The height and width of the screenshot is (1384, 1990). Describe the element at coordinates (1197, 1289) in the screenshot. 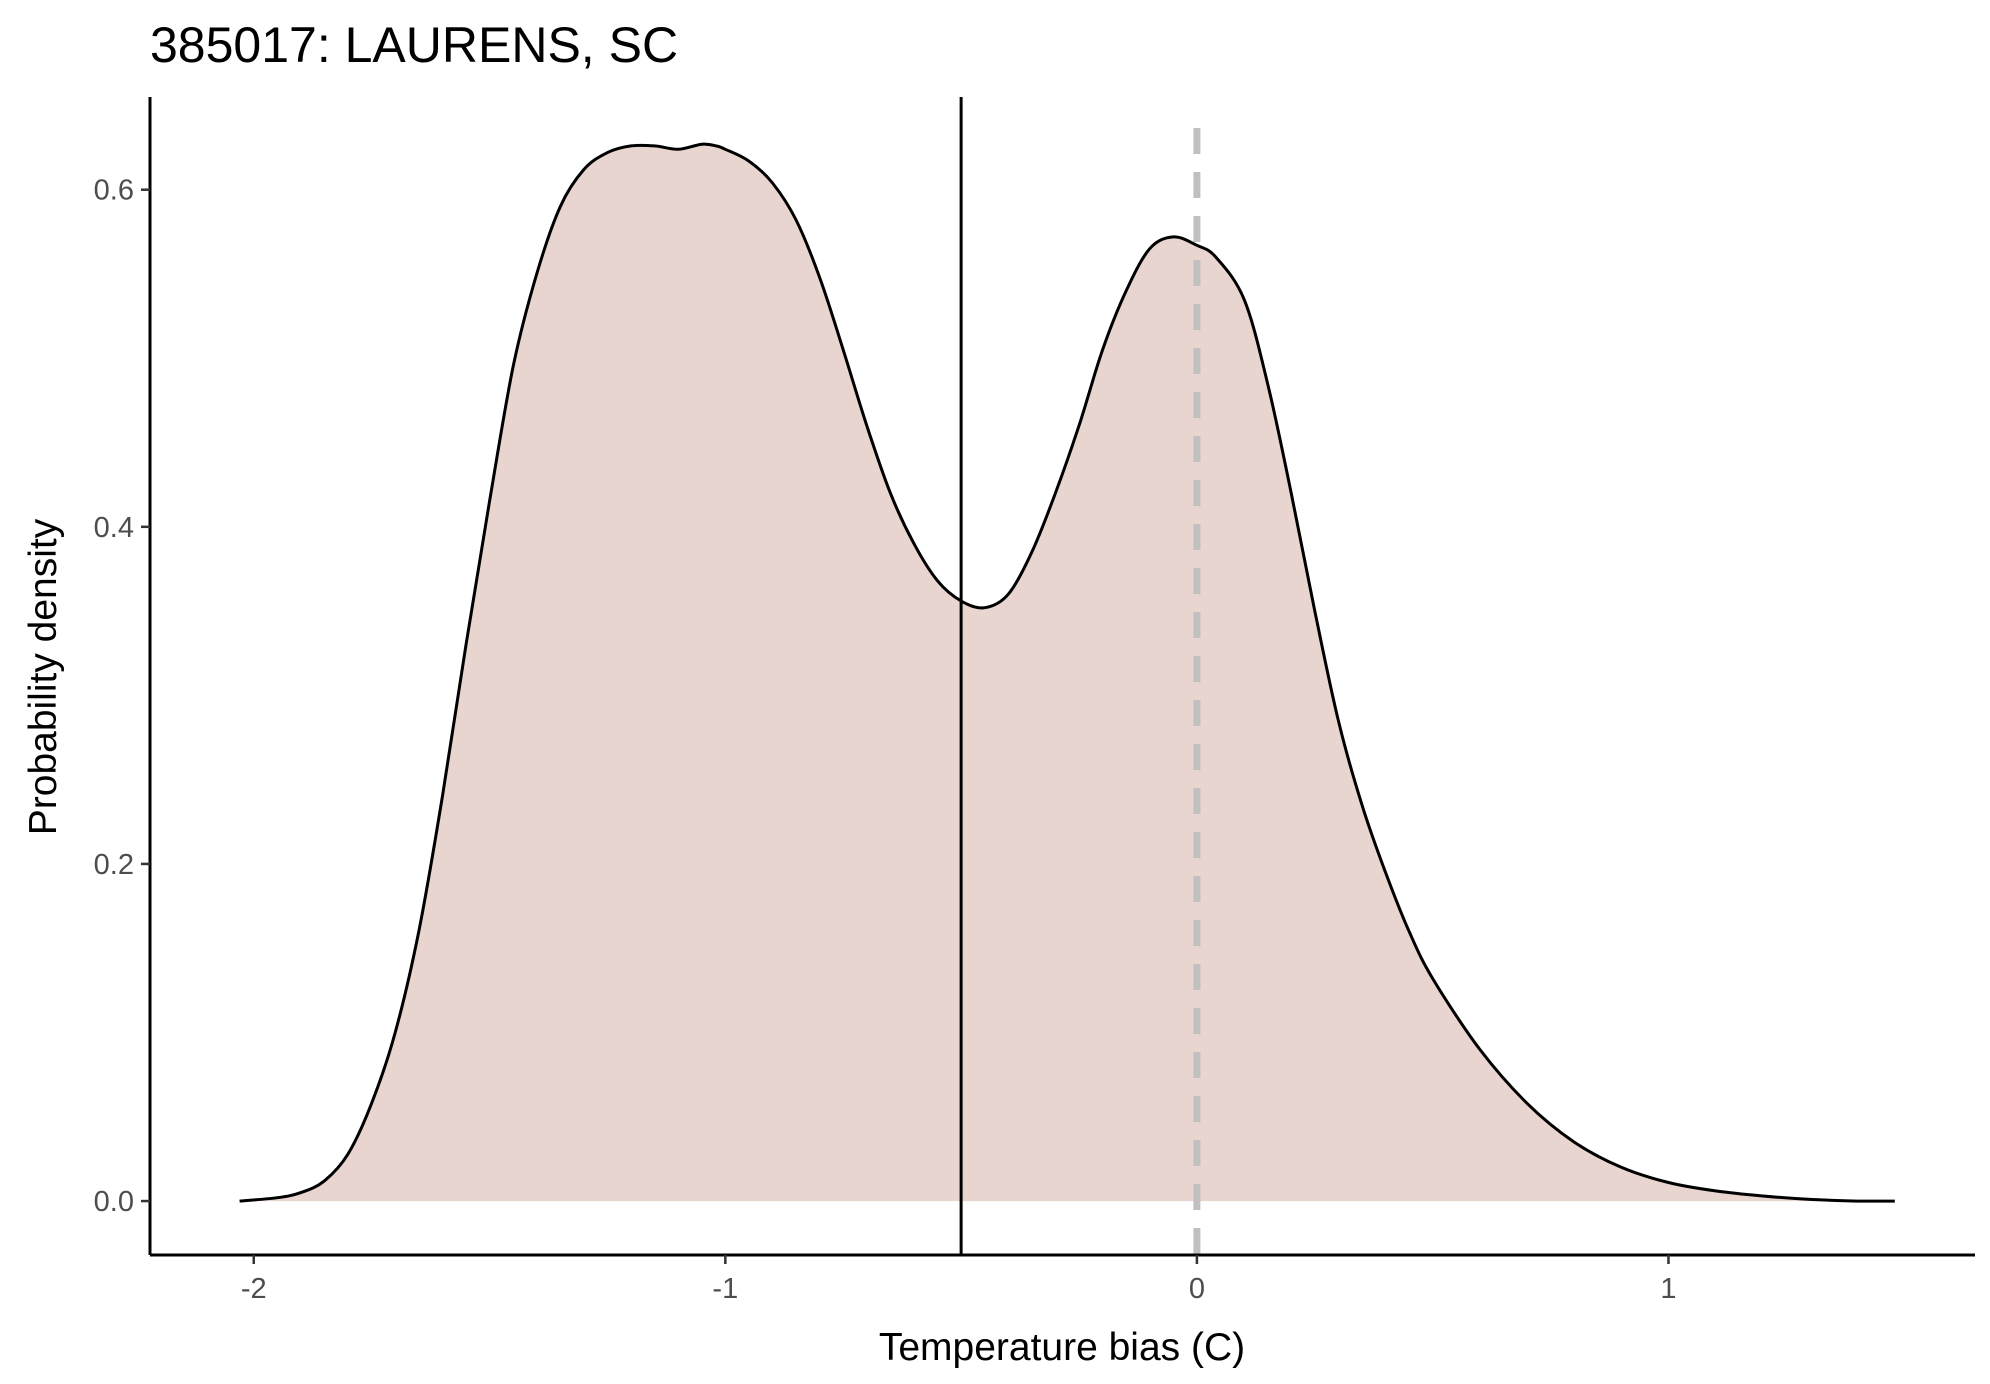

I see `x-tick-label: 0` at that location.